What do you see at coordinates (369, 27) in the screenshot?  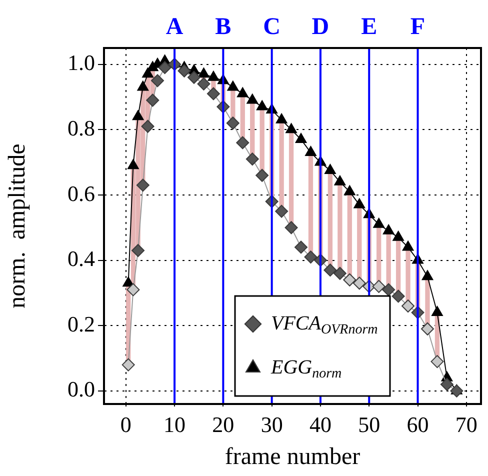 I see `ref-line-label: E` at bounding box center [369, 27].